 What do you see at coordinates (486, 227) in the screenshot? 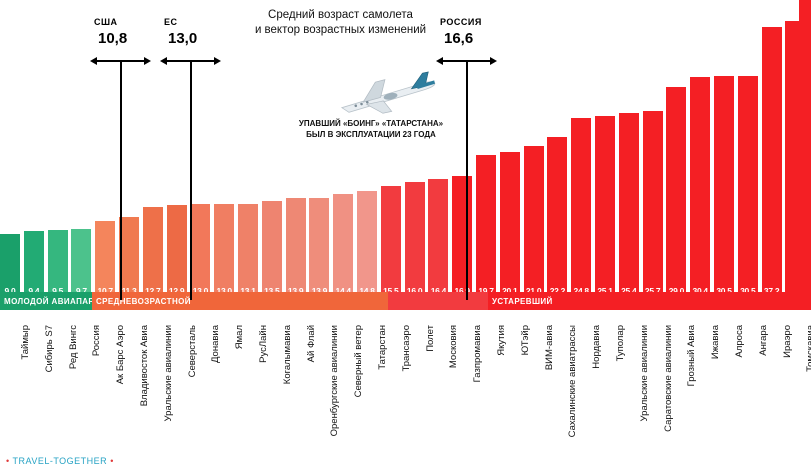
I see `bar: 19,7` at bounding box center [486, 227].